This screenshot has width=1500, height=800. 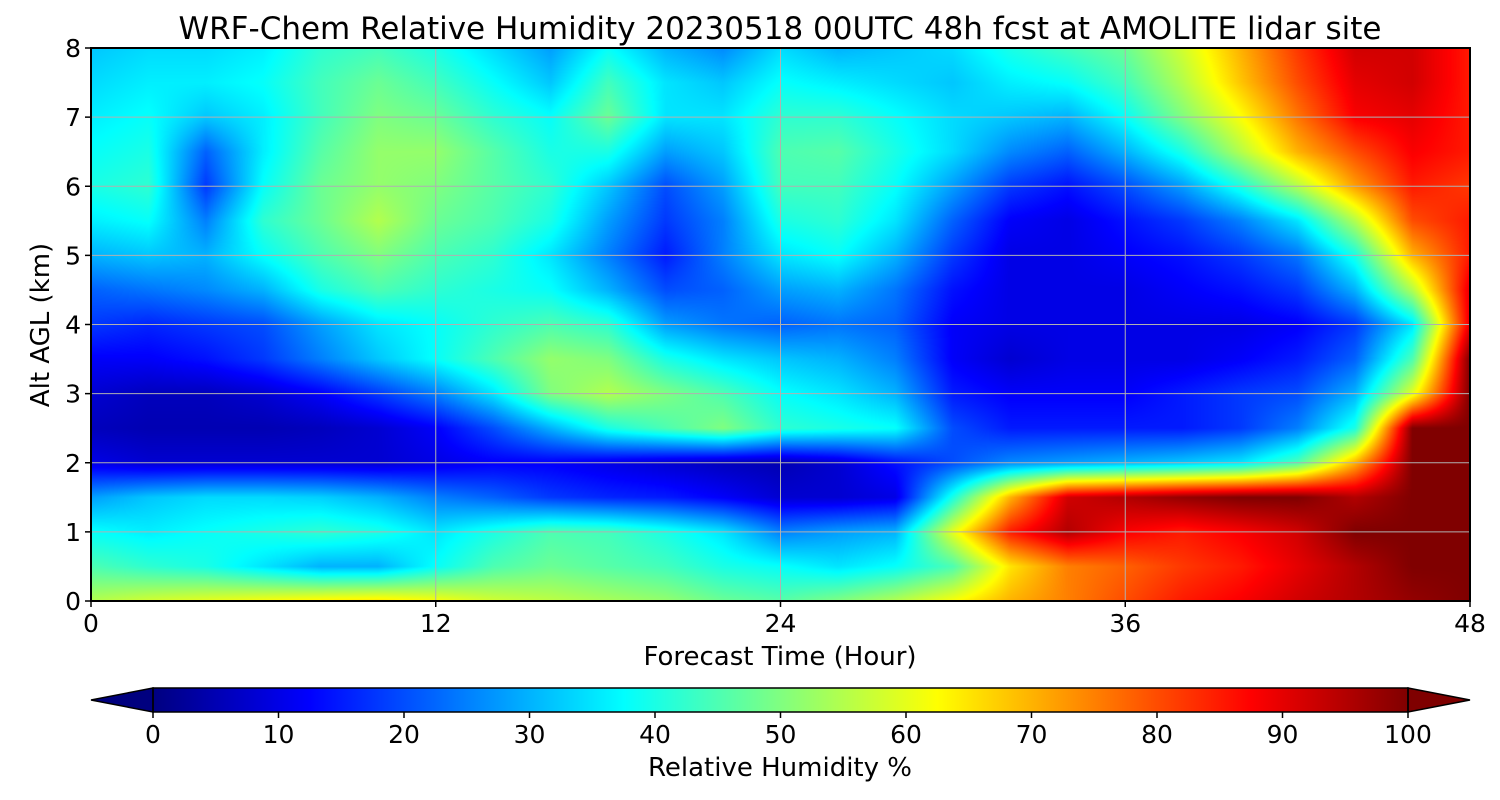 I want to click on y-tick-label: 0, so click(x=73, y=601).